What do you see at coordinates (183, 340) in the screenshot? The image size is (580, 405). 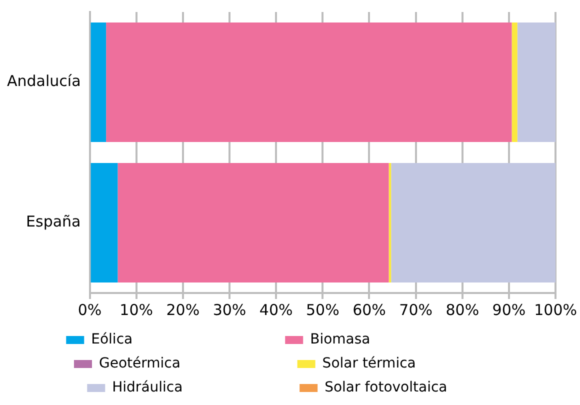 I see `legend-label: Eólica` at bounding box center [183, 340].